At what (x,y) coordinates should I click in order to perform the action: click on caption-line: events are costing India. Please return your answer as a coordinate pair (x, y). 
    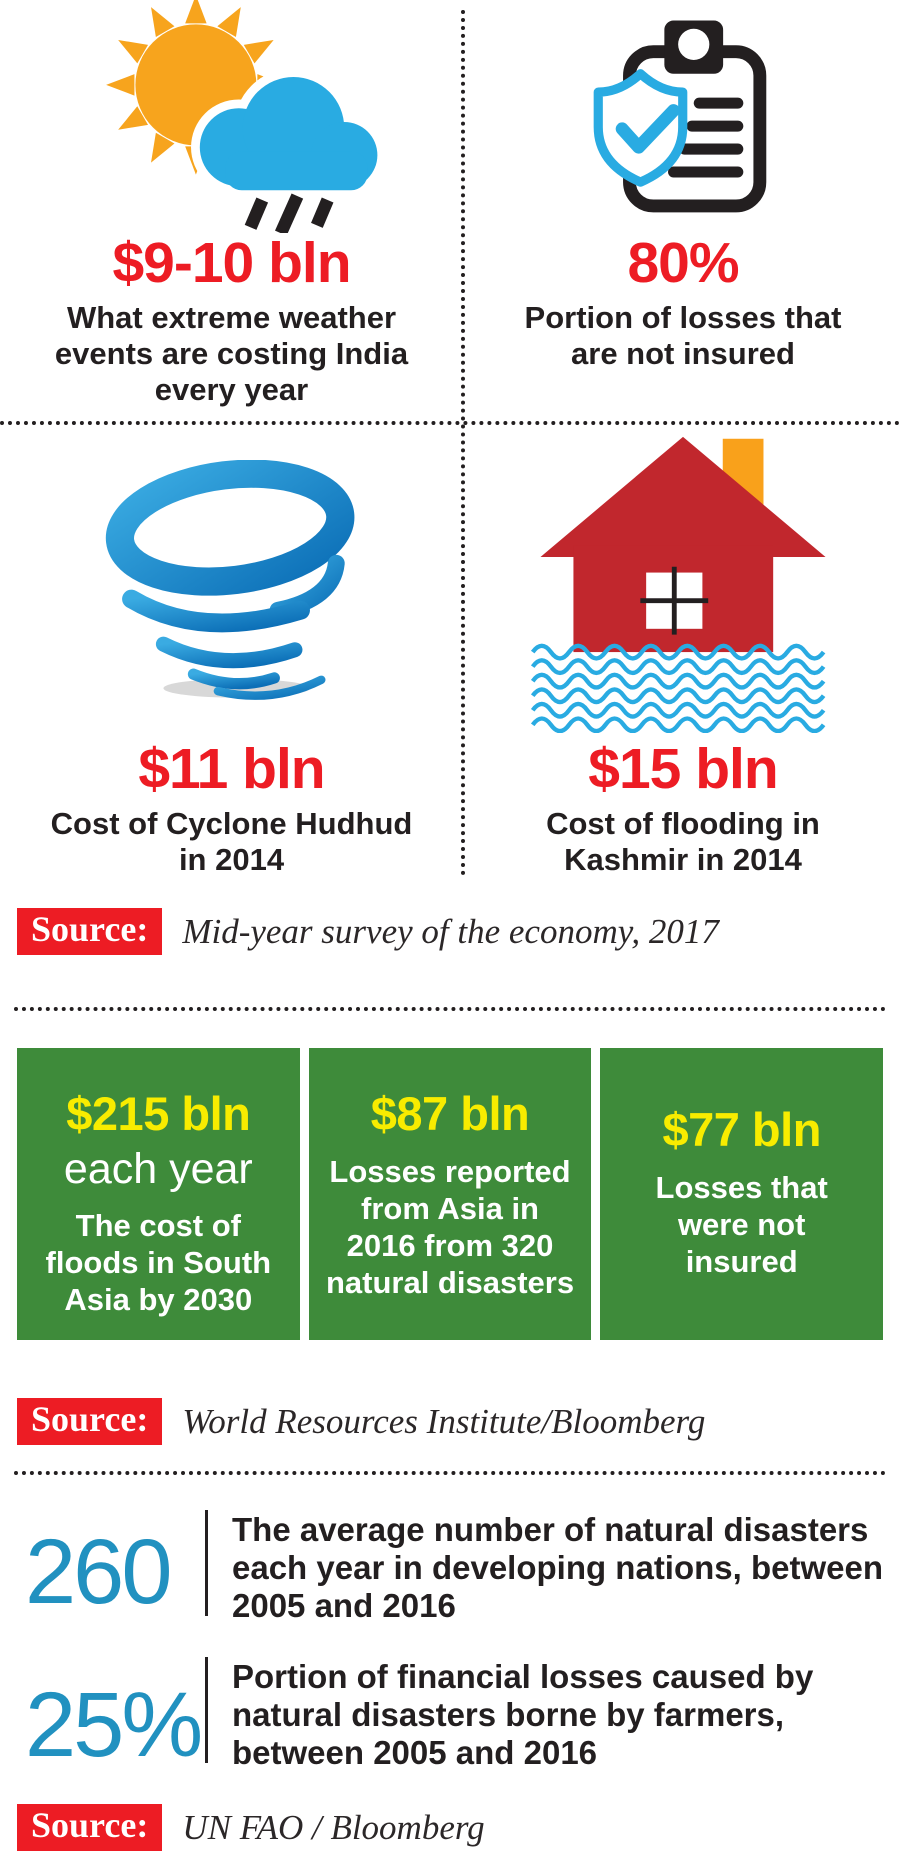
    Looking at the image, I should click on (231, 353).